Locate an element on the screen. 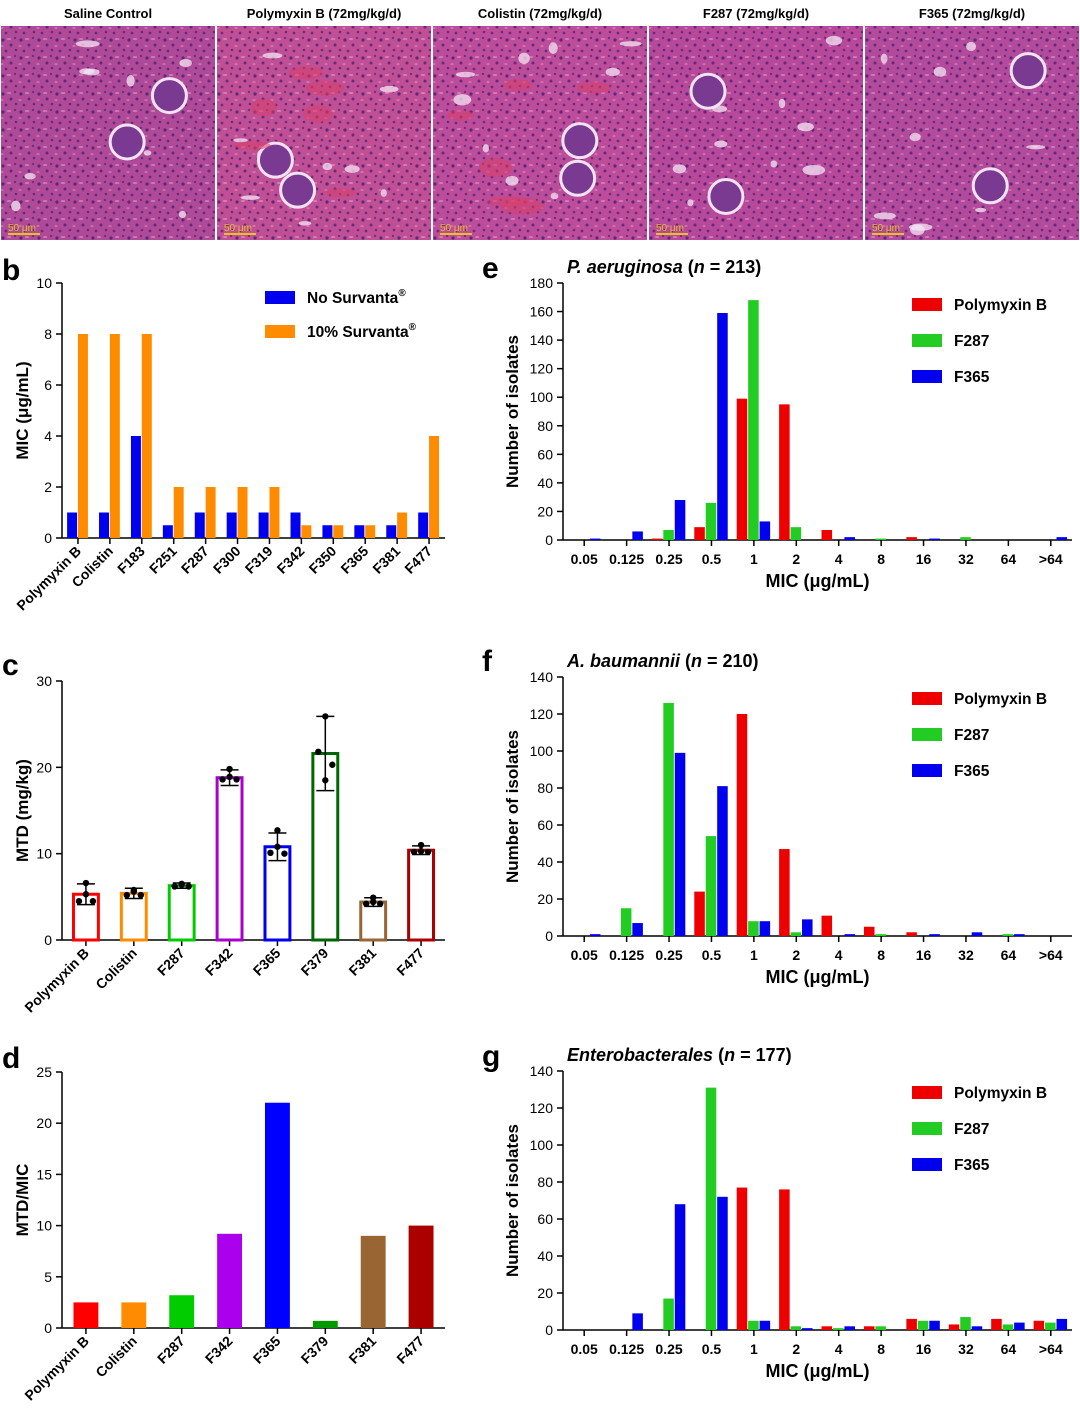  x-axis-label: MIC (μg/mL) is located at coordinates (818, 1371).